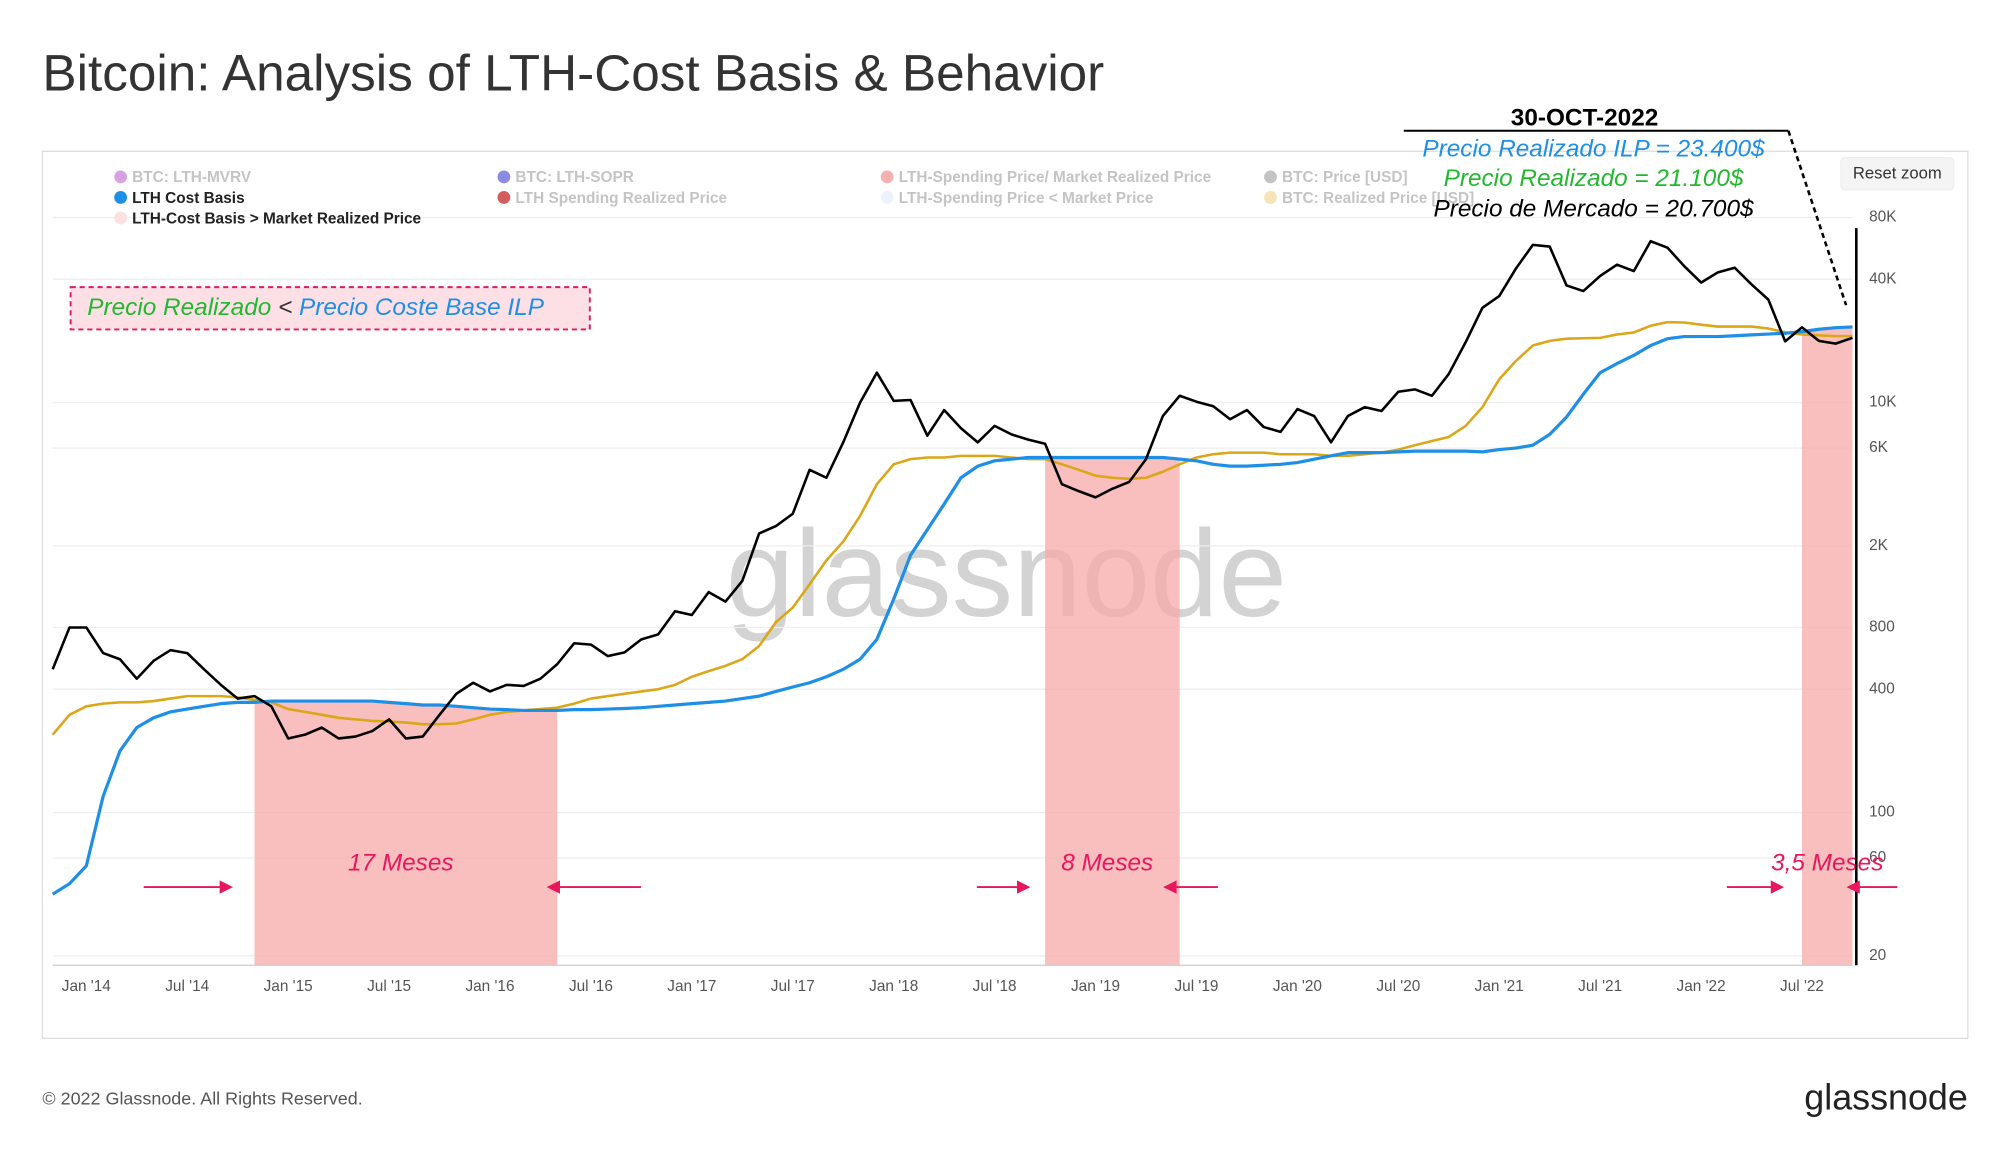 The image size is (2000, 1155). Describe the element at coordinates (995, 986) in the screenshot. I see `x-tick-label: Jul '18` at that location.